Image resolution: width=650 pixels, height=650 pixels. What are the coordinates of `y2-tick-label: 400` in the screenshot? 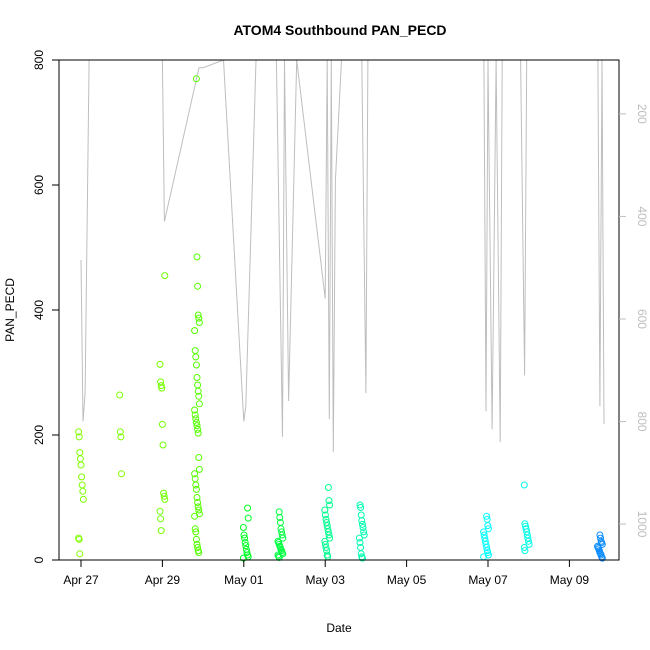 It's located at (642, 216).